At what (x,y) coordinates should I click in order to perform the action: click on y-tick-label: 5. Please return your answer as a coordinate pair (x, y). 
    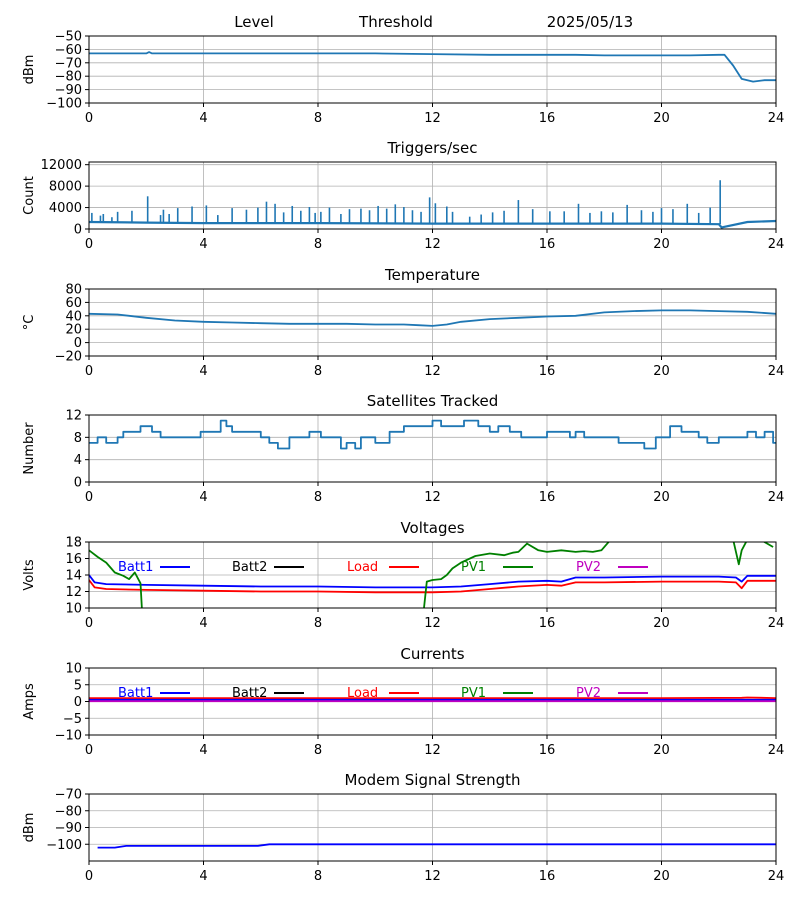
    Looking at the image, I should click on (78, 685).